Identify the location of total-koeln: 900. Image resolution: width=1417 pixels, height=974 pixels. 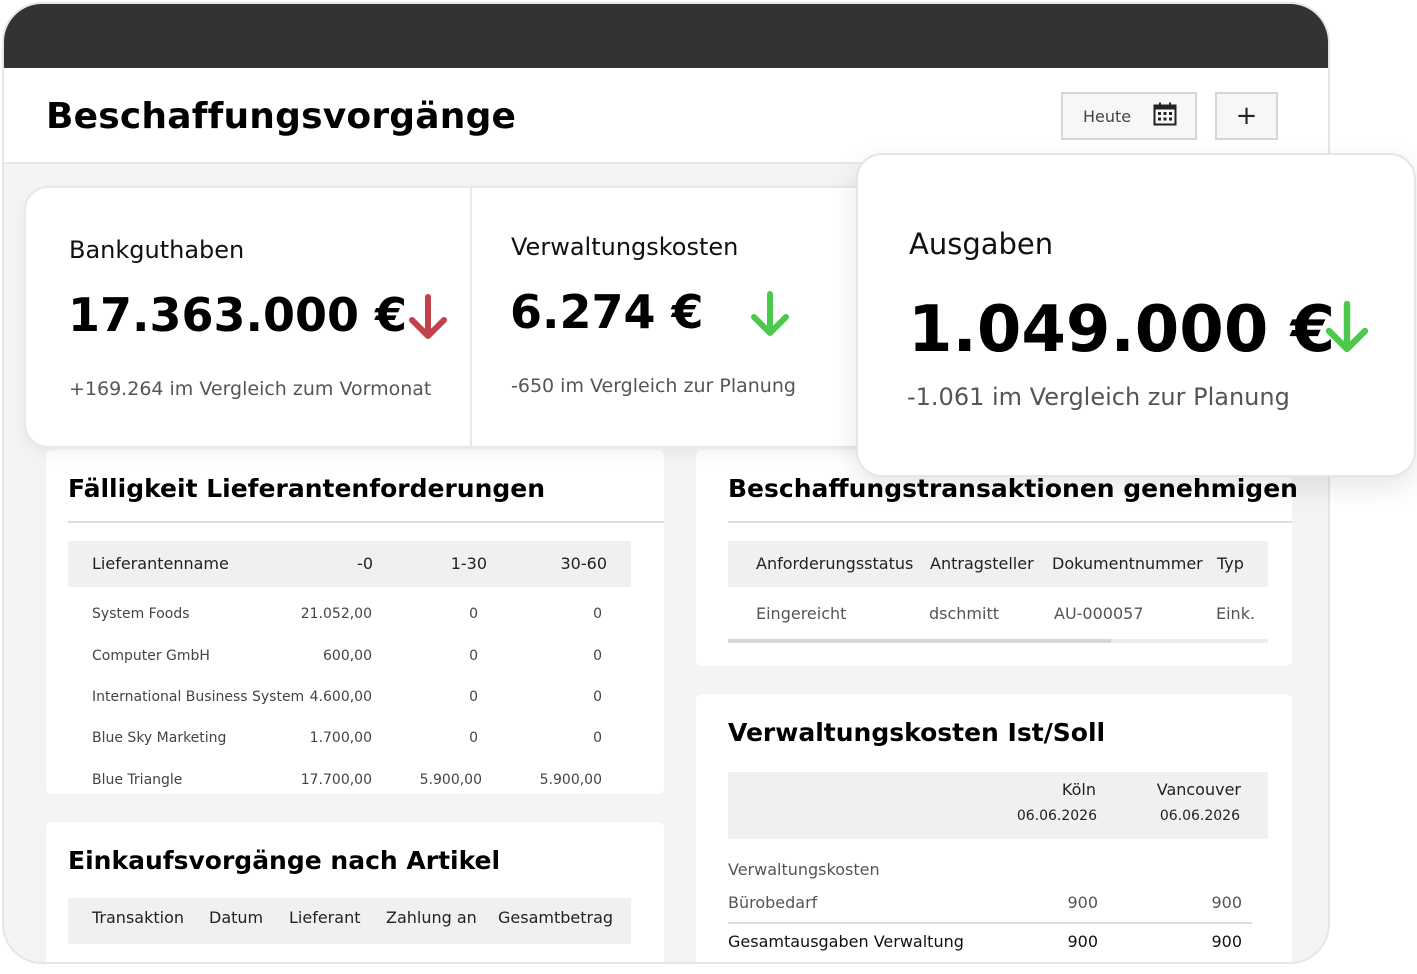
(1082, 941).